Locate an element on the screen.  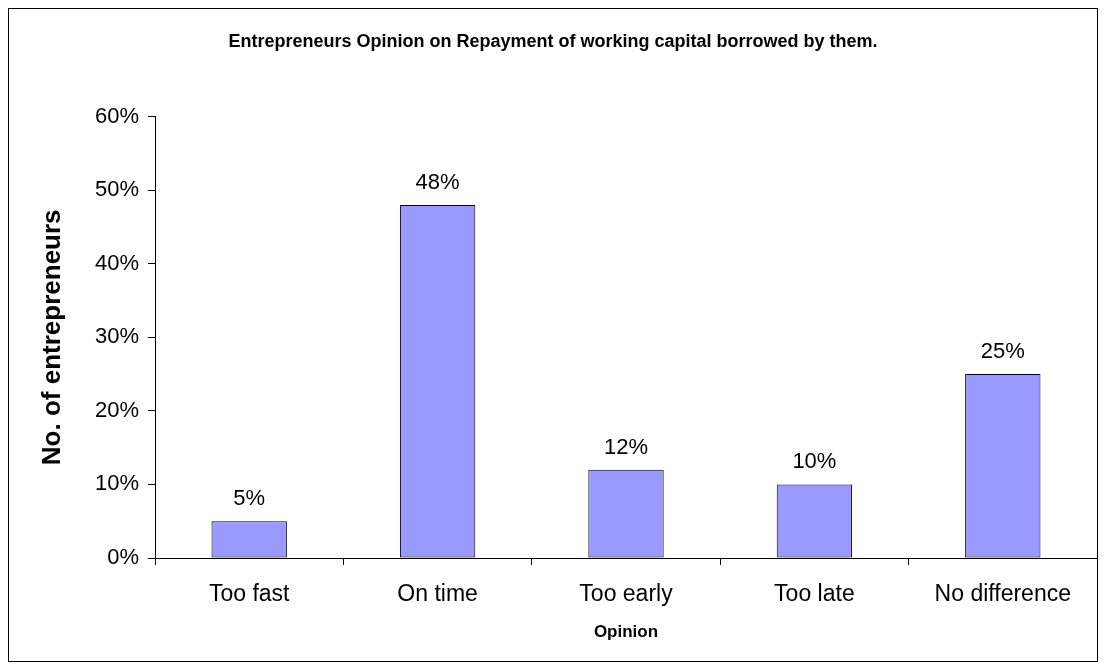
y-tick-label: 50% is located at coordinates (116, 189).